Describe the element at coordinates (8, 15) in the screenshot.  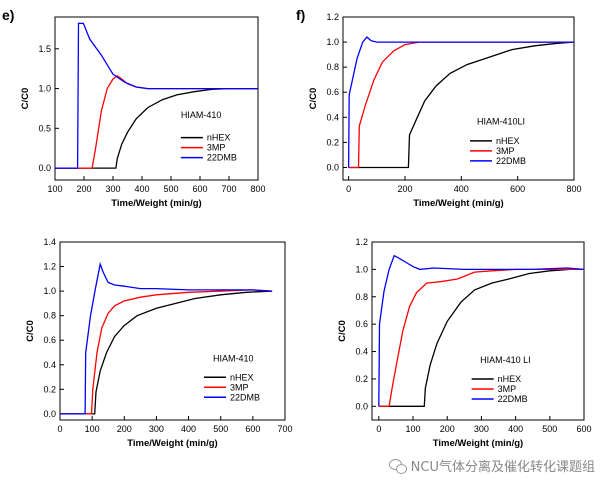
I see `panel-label: e)` at that location.